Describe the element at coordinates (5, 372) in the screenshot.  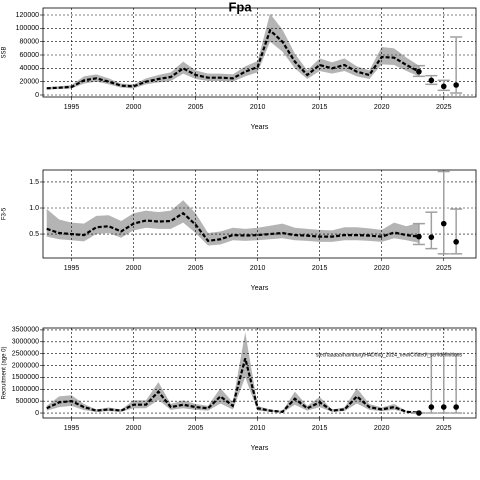
I see `y-axis-label: Recruitment (age 0)` at that location.